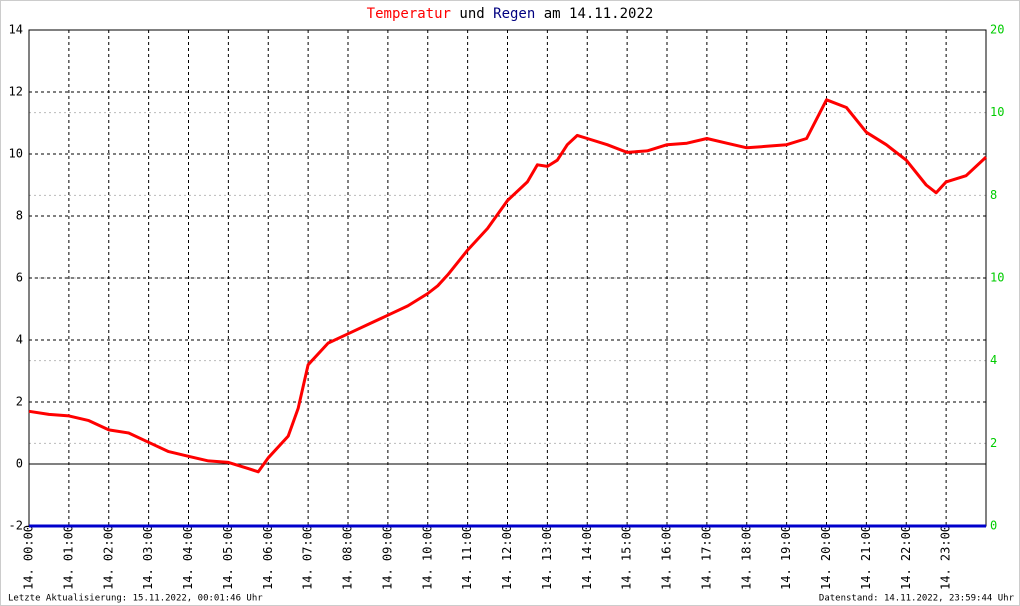  What do you see at coordinates (387, 557) in the screenshot?
I see `x-tick-label: 14. 09:00` at bounding box center [387, 557].